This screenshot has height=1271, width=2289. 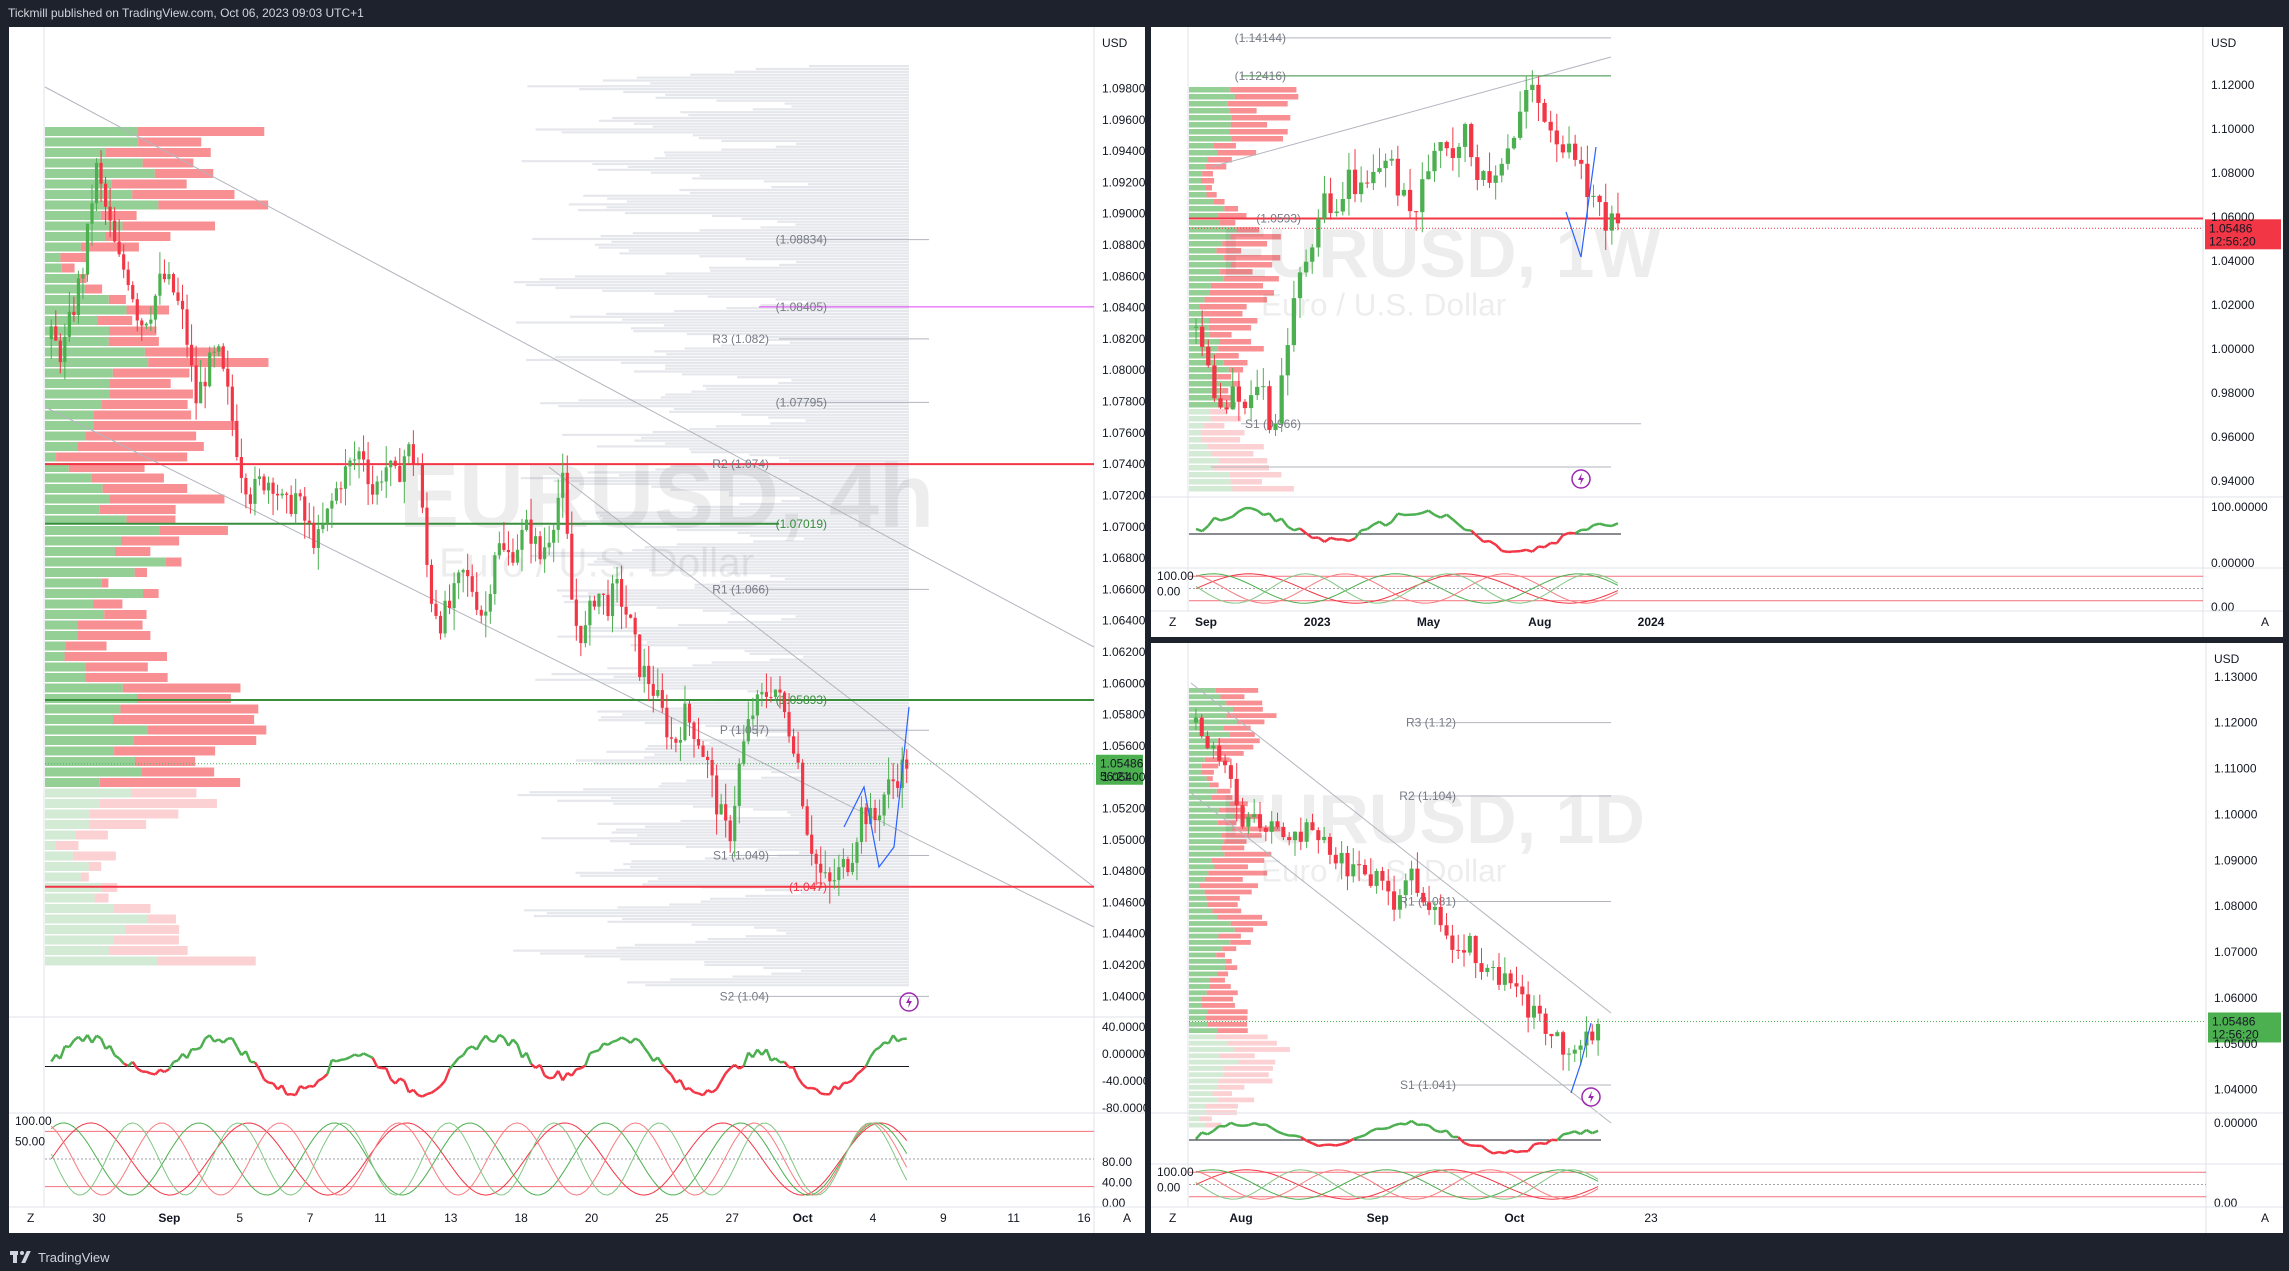 I want to click on time-tick: 27, so click(x=733, y=1218).